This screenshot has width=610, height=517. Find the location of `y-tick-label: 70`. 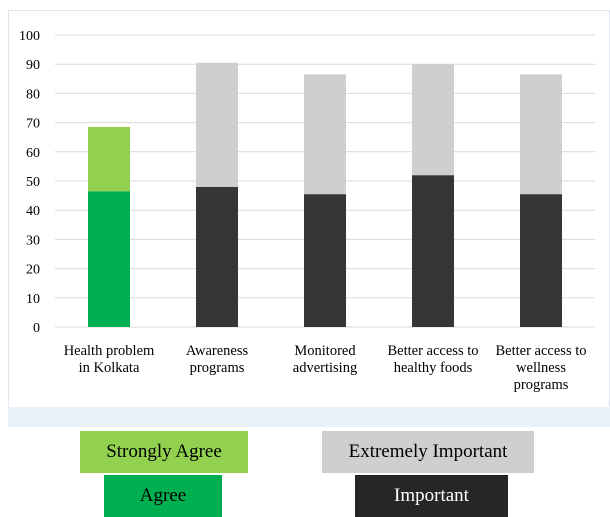

y-tick-label: 70 is located at coordinates (33, 124).